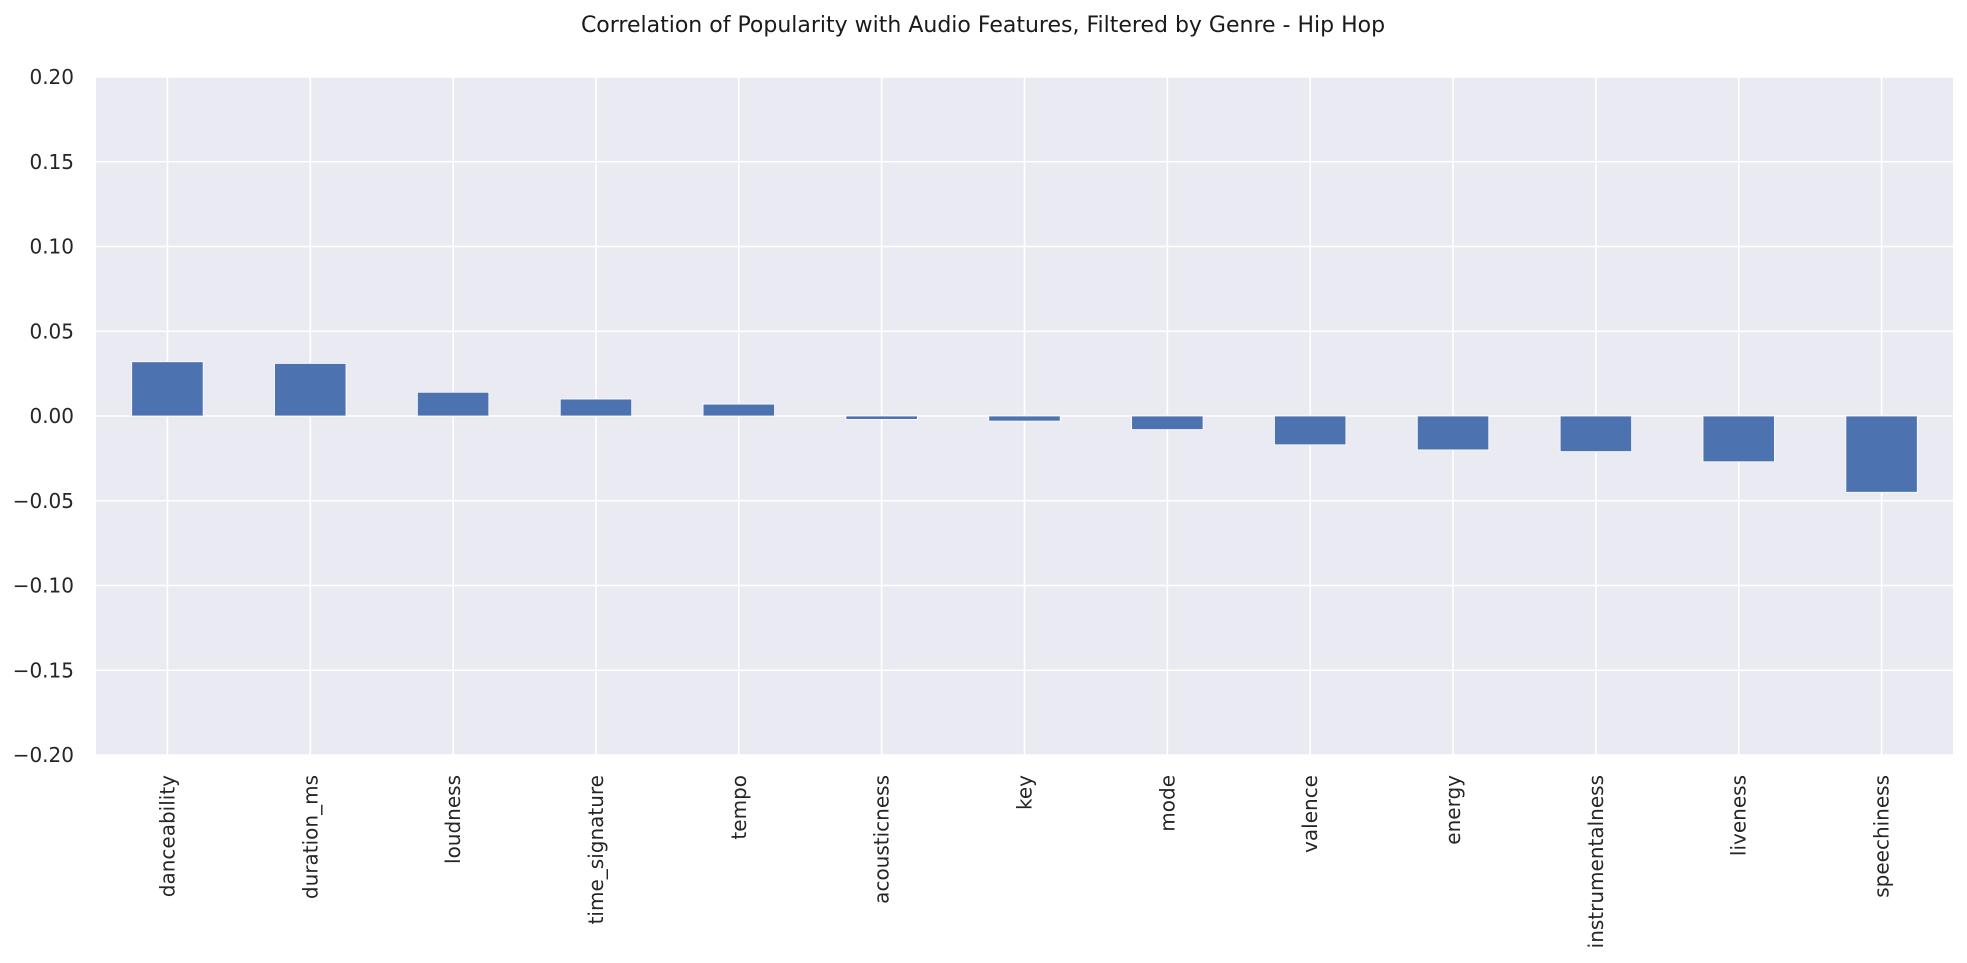 The image size is (1967, 963). I want to click on x-tick-label: time_signature, so click(596, 849).